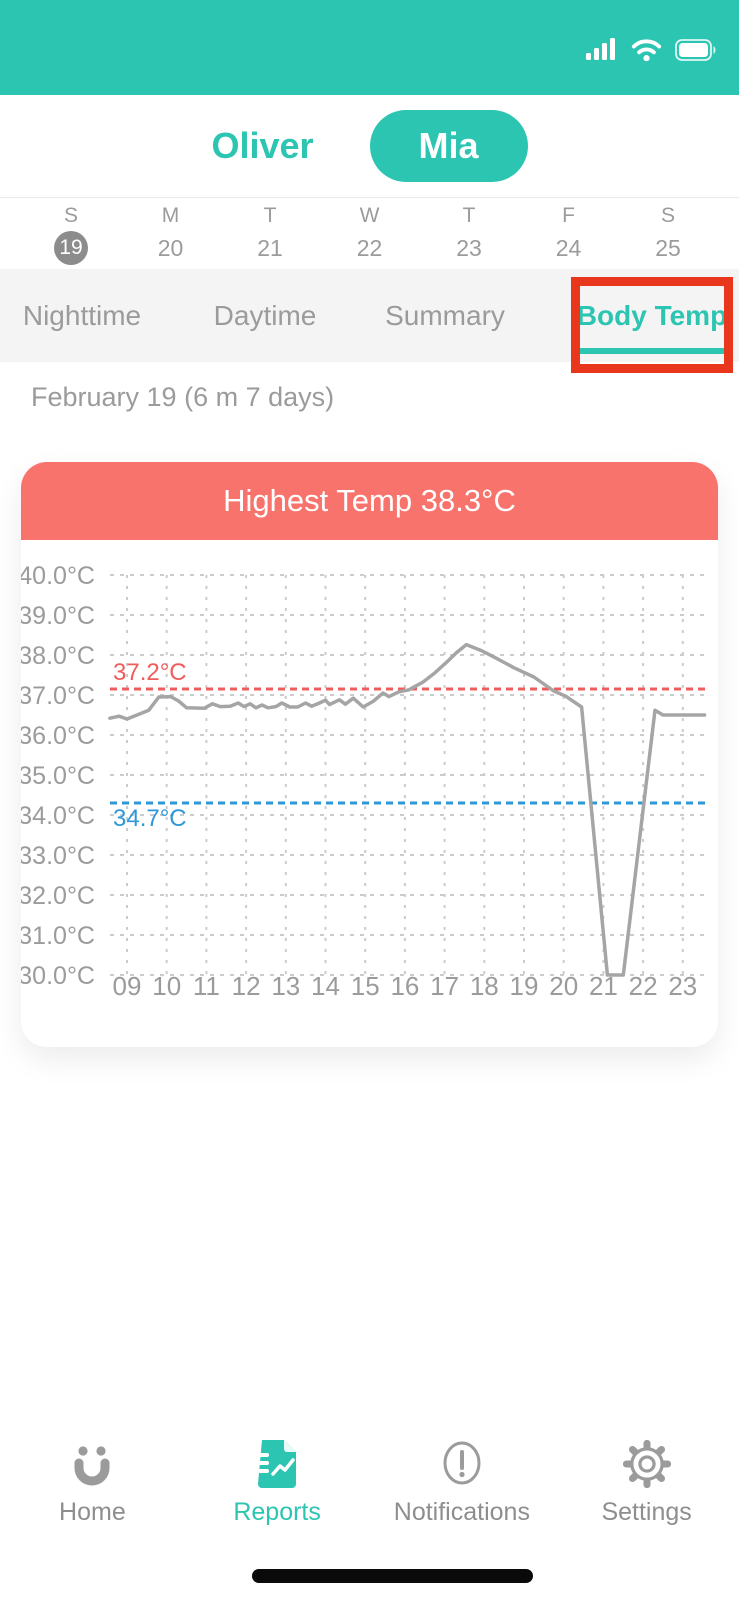 The width and height of the screenshot is (739, 1600). What do you see at coordinates (265, 315) in the screenshot?
I see `tab-daytime: Daytime` at bounding box center [265, 315].